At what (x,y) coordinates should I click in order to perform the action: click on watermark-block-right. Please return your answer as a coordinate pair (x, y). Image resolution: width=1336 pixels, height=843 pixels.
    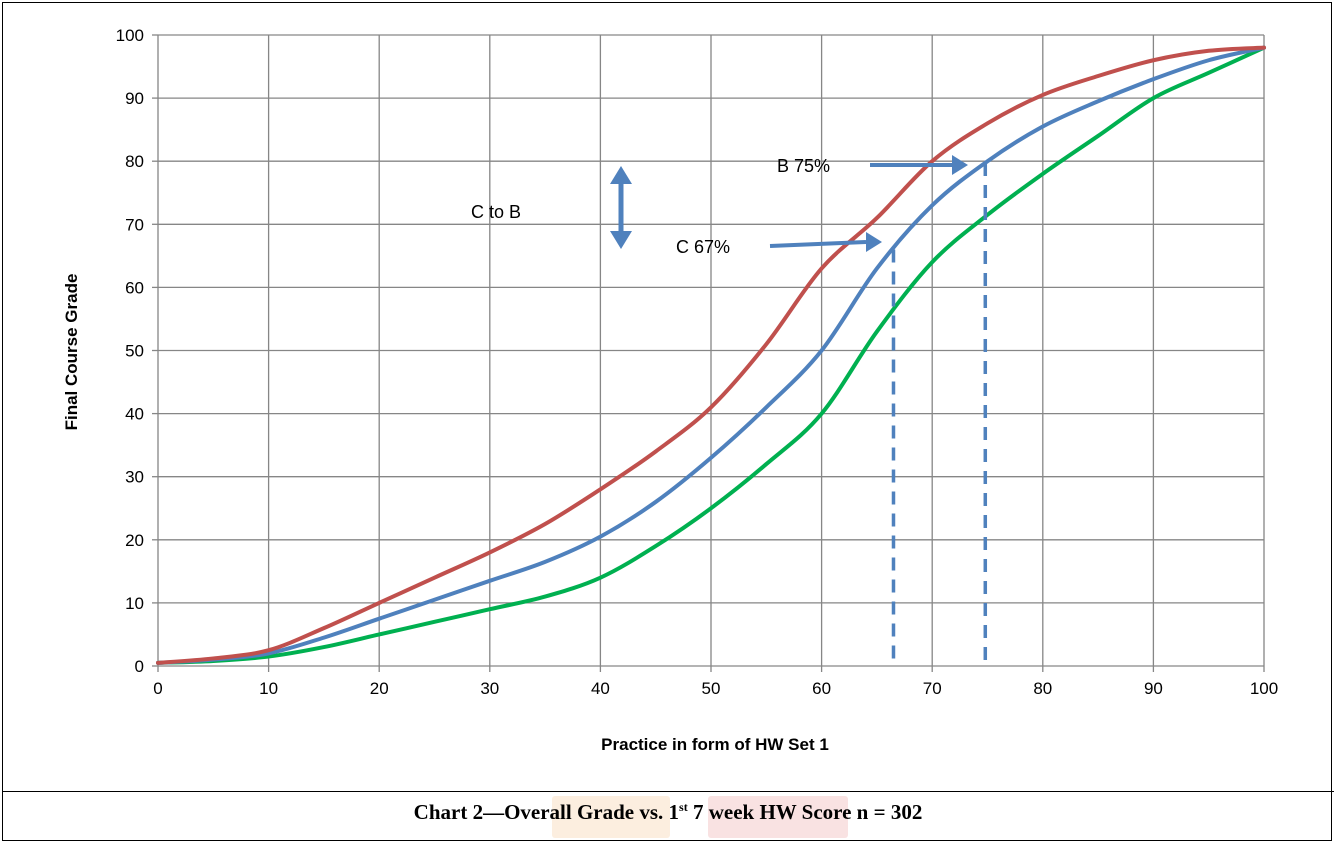
    Looking at the image, I should click on (778, 817).